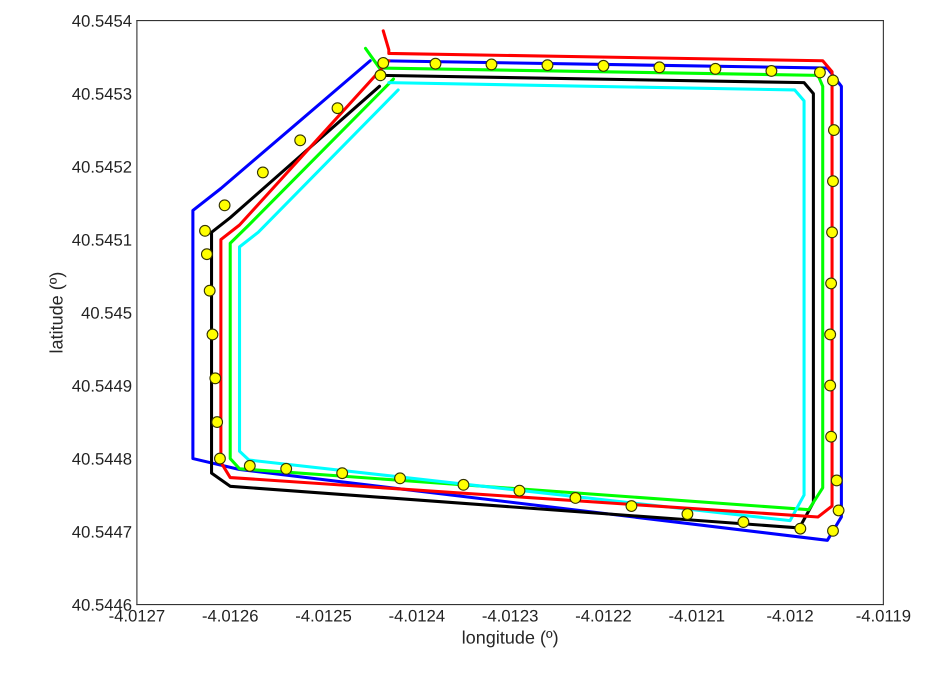 The height and width of the screenshot is (687, 925). Describe the element at coordinates (102, 532) in the screenshot. I see `y-tick-label: 40.5447` at that location.